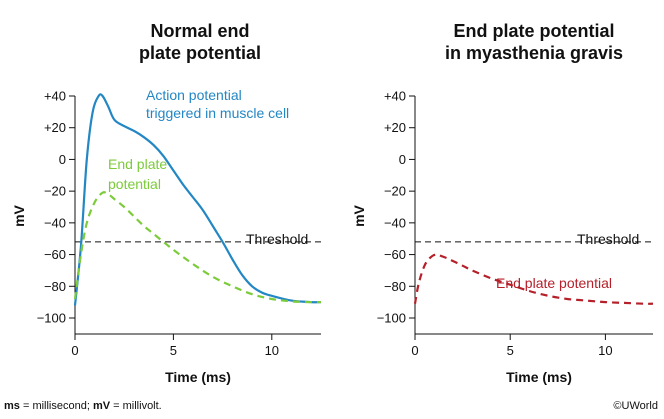 The width and height of the screenshot is (664, 419). Describe the element at coordinates (101, 406) in the screenshot. I see `mv-abbr: mV` at that location.